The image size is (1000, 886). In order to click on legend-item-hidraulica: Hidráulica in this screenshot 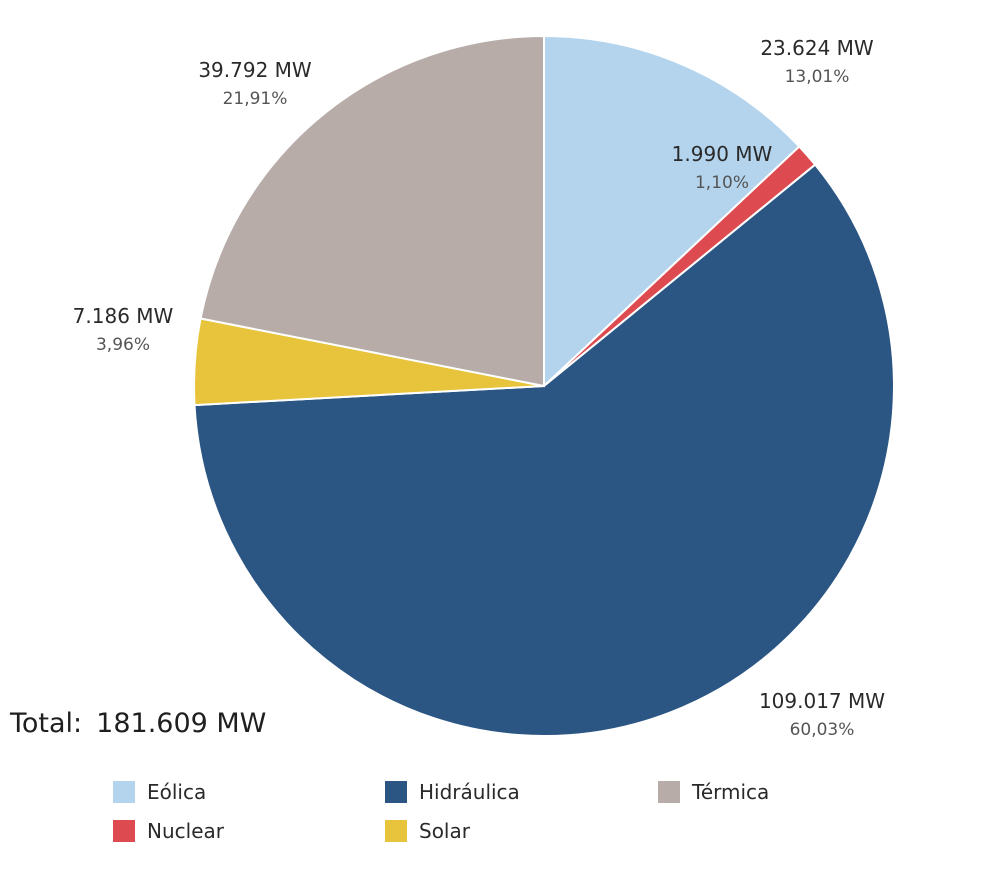, I will do `click(452, 792)`.